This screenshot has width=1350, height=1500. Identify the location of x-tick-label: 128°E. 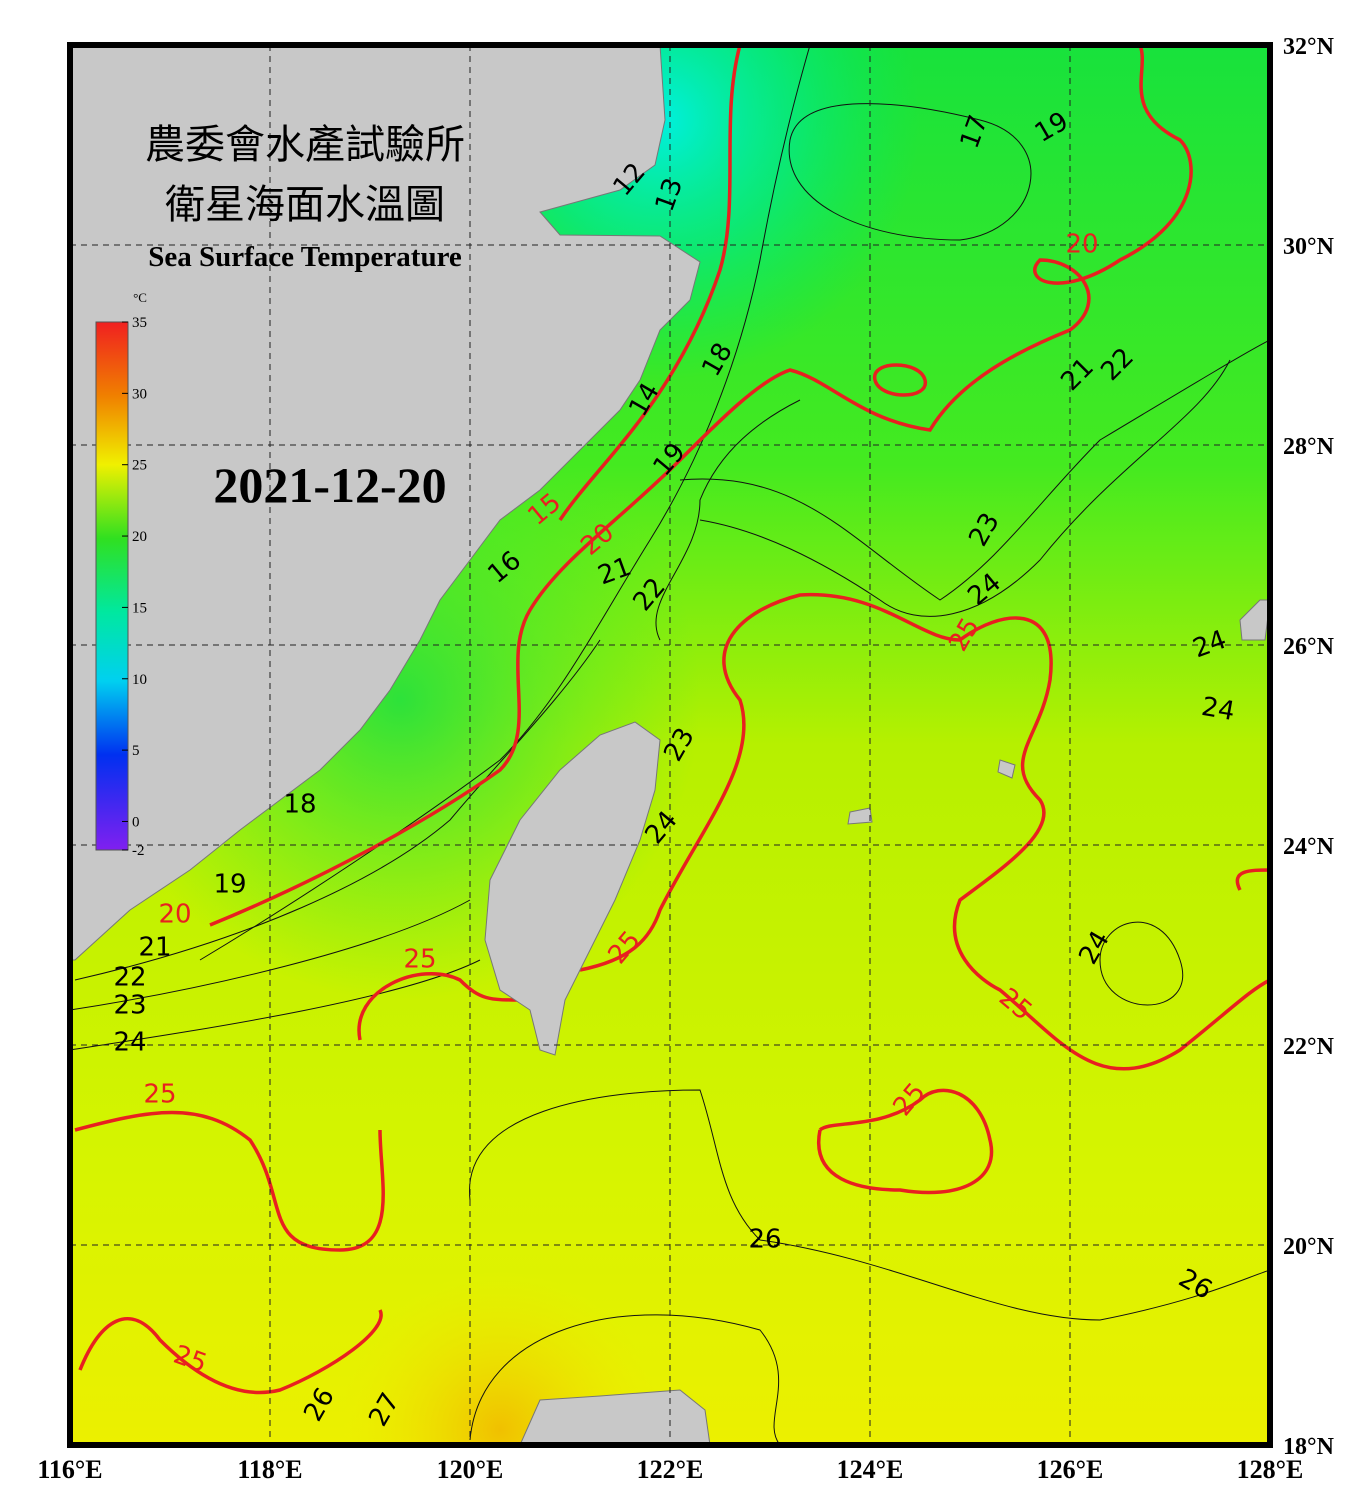
(1270, 1469).